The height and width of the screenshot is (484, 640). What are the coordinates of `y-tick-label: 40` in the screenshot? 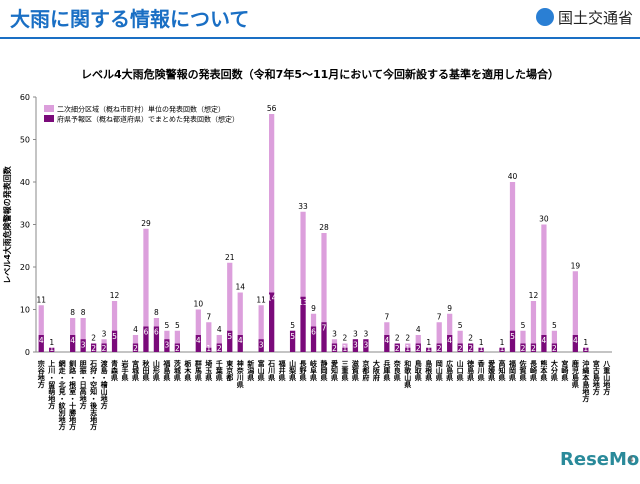 It's located at (25, 182).